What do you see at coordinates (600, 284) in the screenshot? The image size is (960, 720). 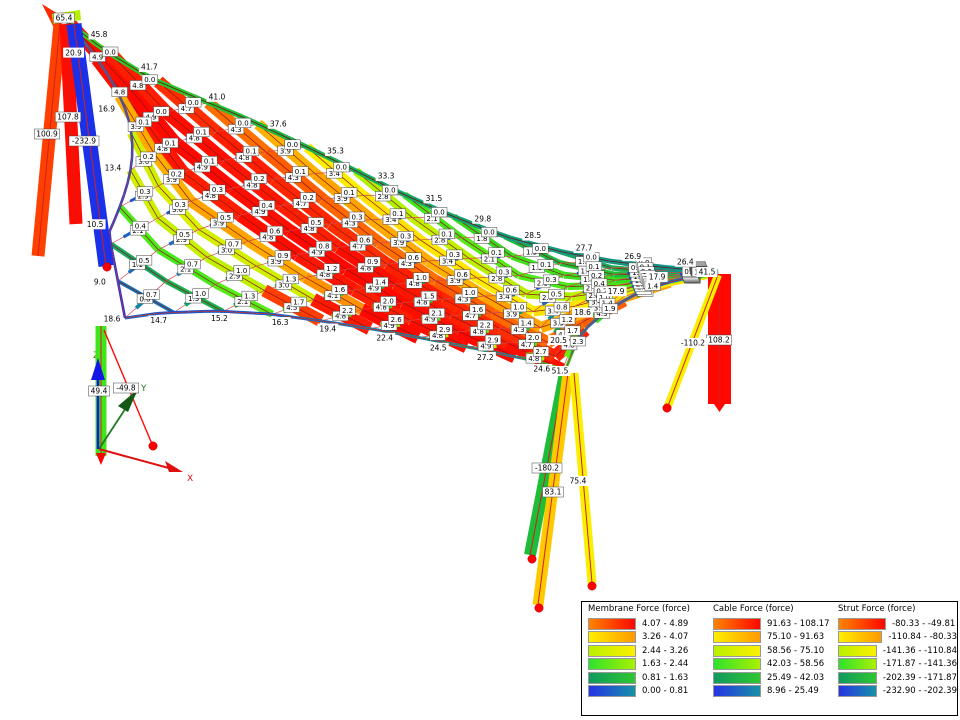 I see `force-value-label: 0.4` at bounding box center [600, 284].